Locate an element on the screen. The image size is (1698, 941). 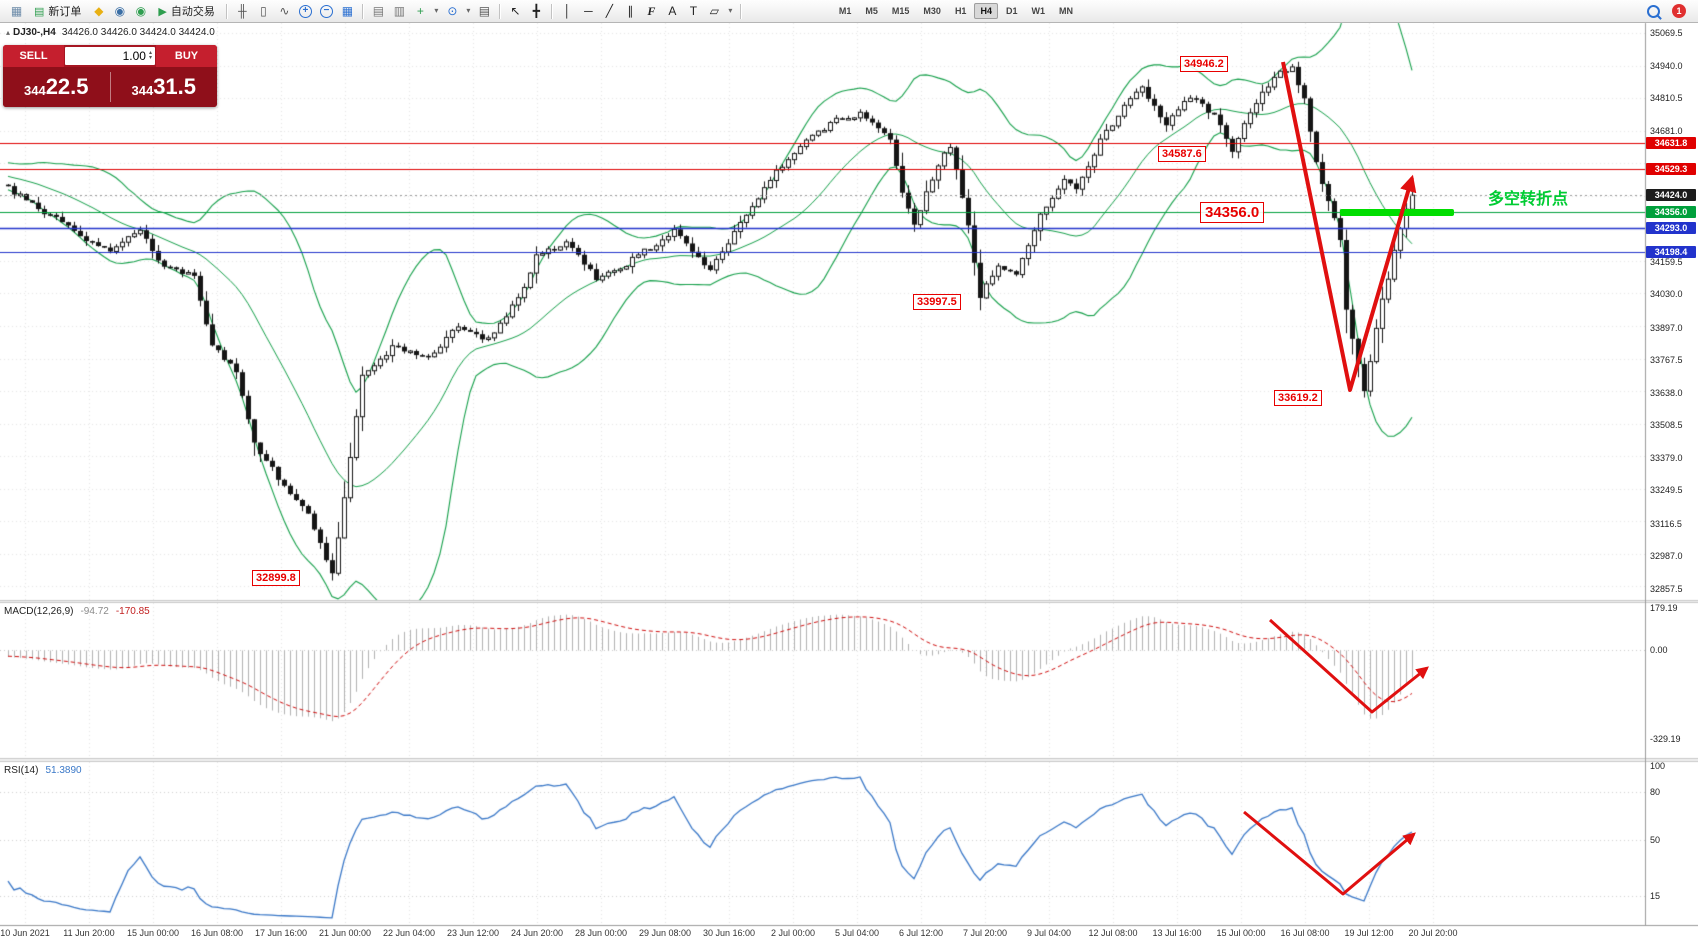
auto-trading-icon: ▶ is located at coordinates (162, 11).